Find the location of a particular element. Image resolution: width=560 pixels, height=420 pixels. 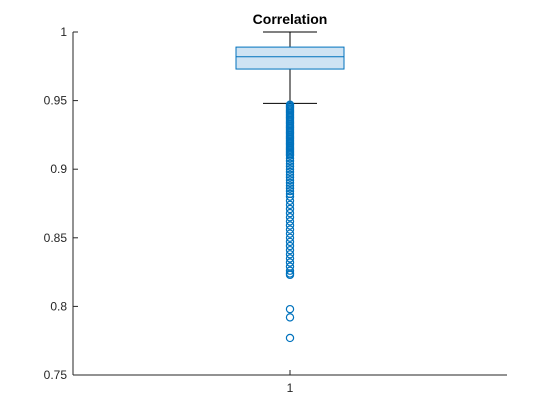

y-tick-label: 0.75 is located at coordinates (56, 375).